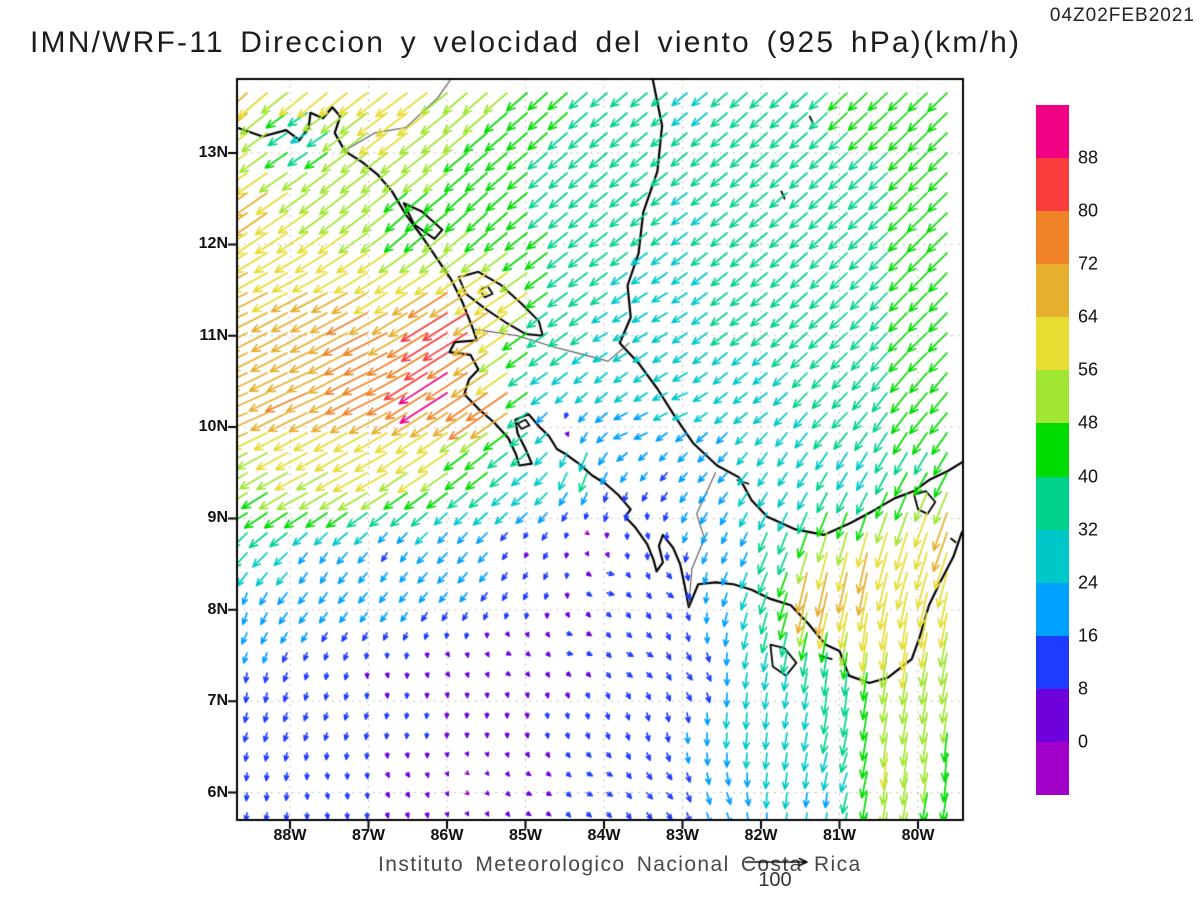  Describe the element at coordinates (604, 835) in the screenshot. I see `x-axis-label: 84W` at that location.